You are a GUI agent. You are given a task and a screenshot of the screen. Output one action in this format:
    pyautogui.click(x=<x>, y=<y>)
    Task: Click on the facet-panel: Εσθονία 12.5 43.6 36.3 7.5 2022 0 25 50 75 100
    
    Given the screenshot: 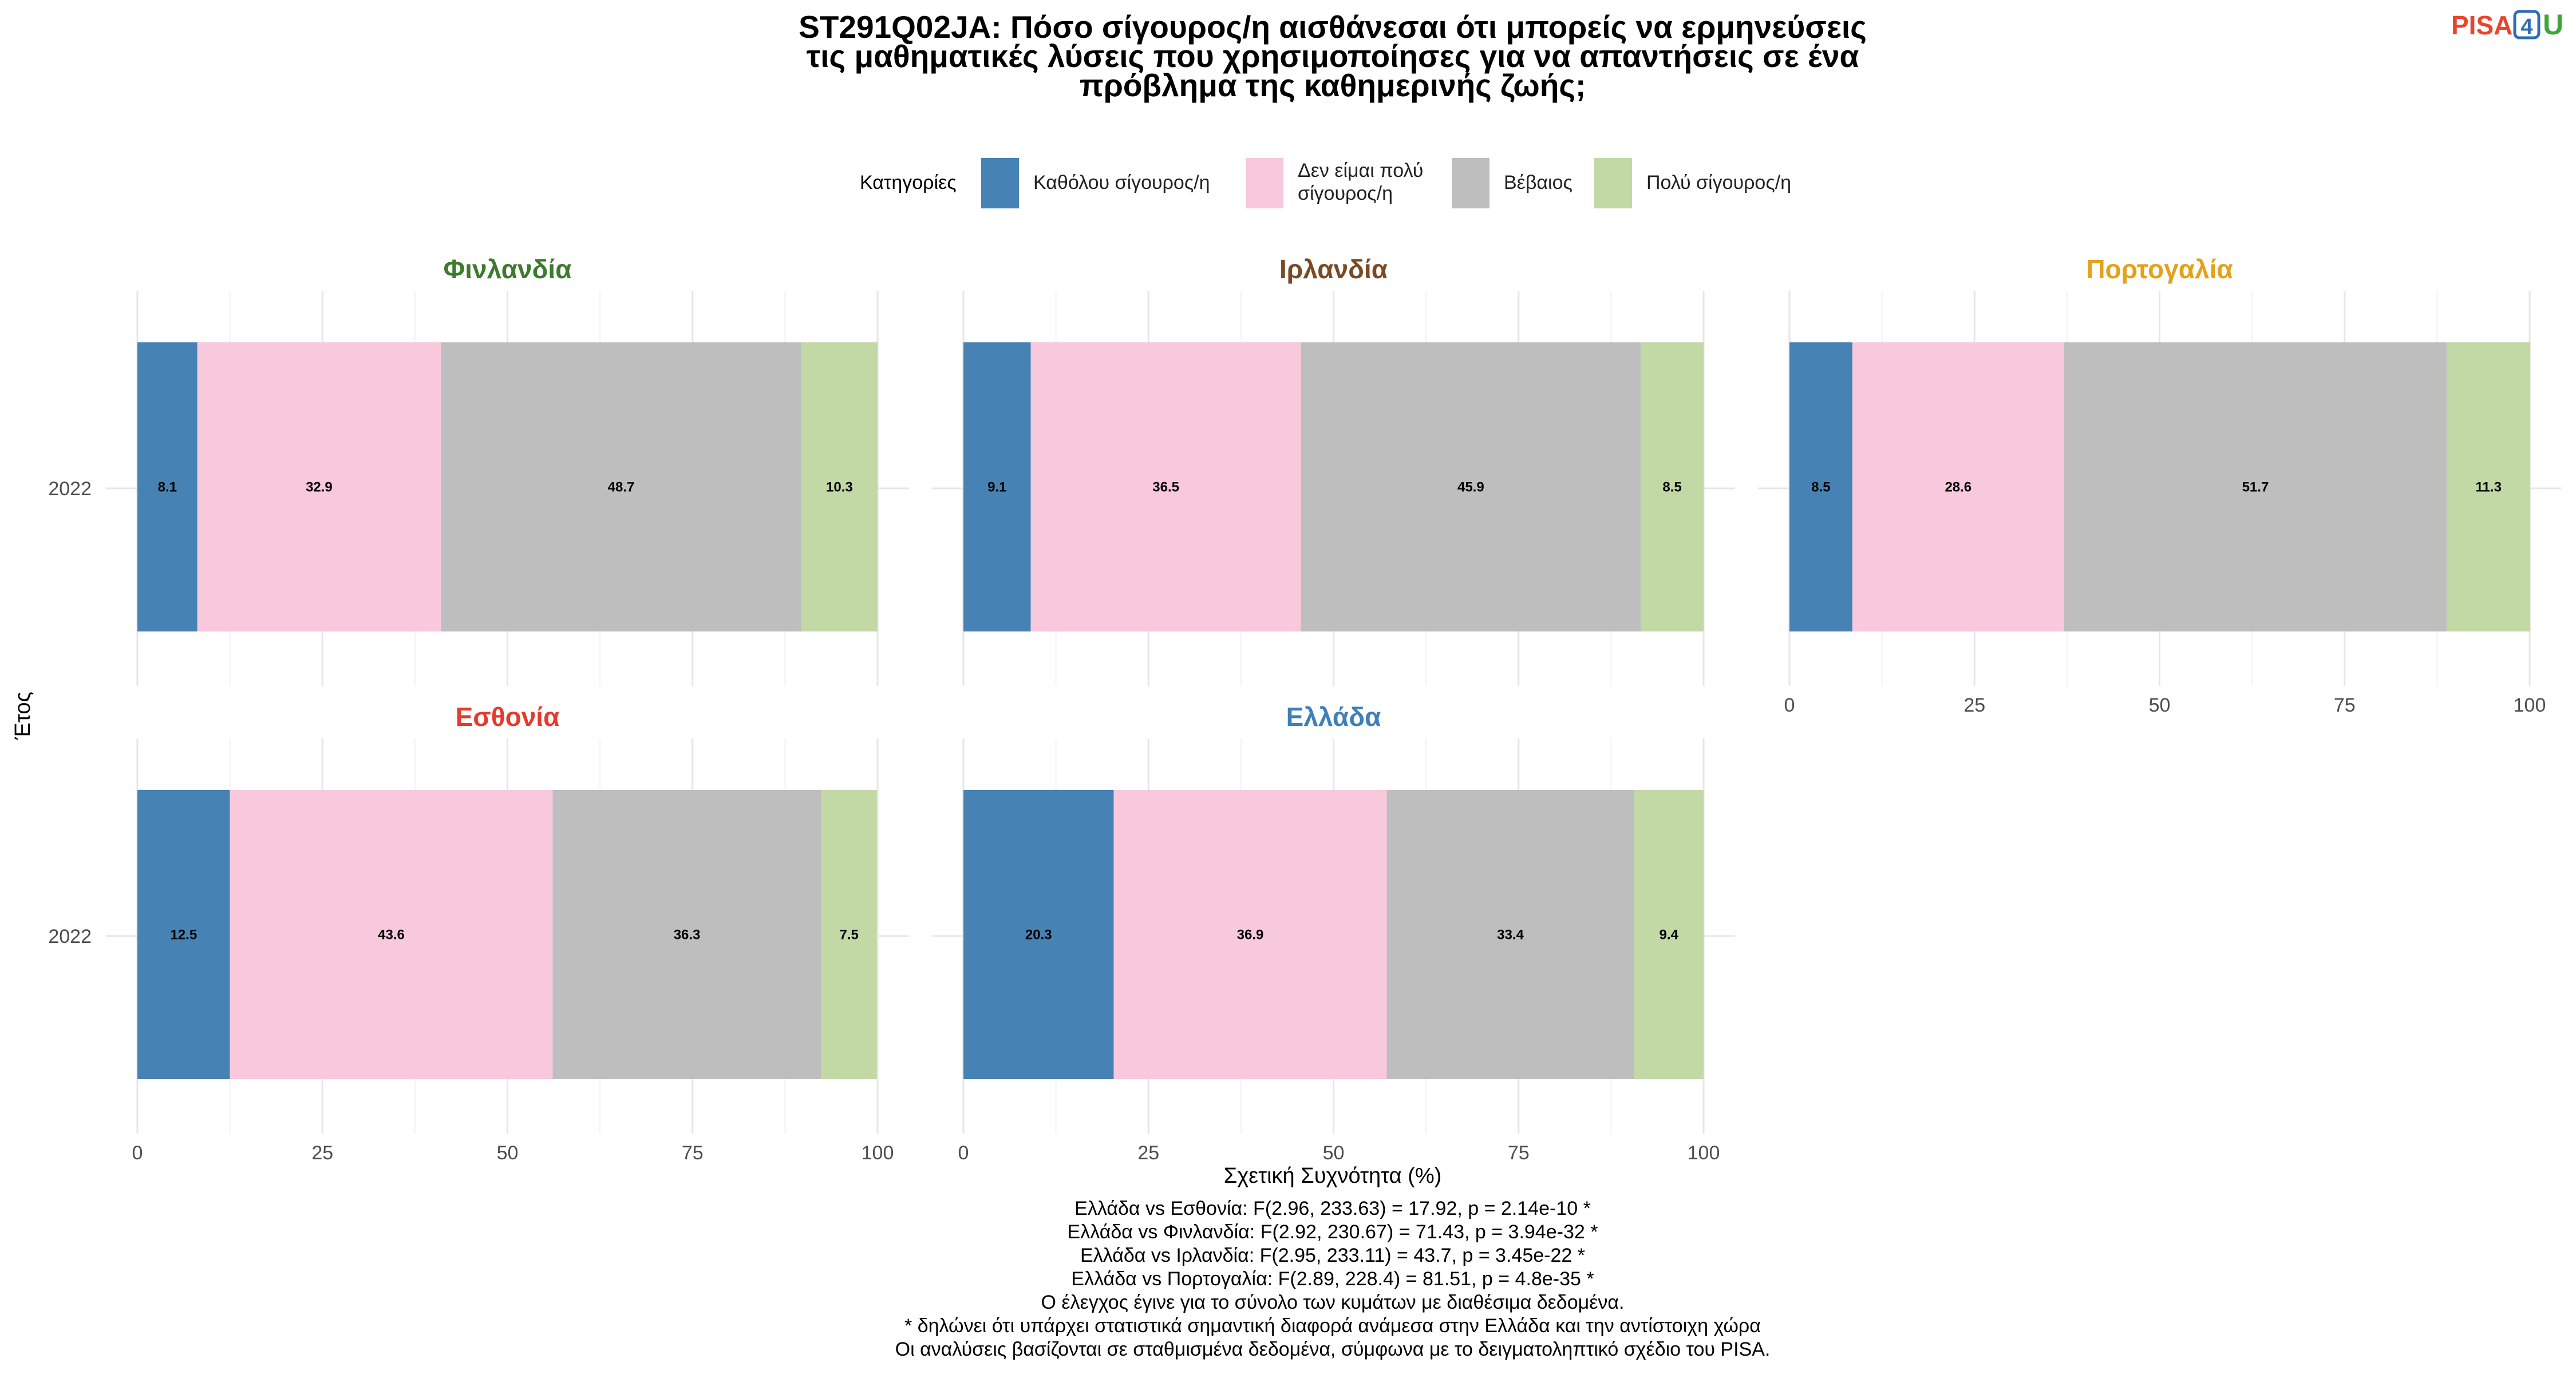 What is the action you would take?
    pyautogui.click(x=478, y=933)
    